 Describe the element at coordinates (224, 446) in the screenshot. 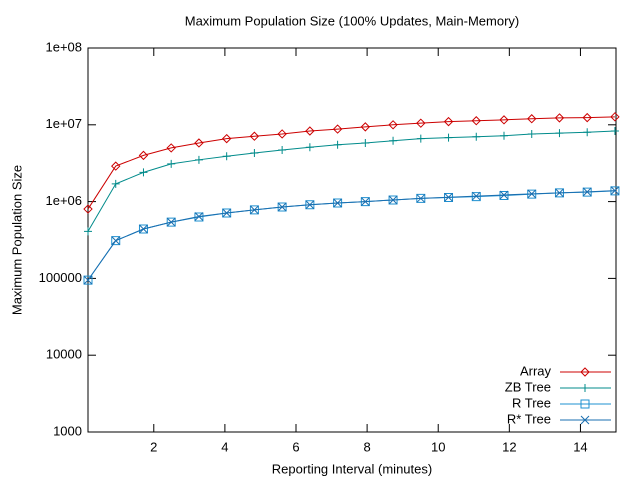

I see `x-tick-label: 4` at that location.